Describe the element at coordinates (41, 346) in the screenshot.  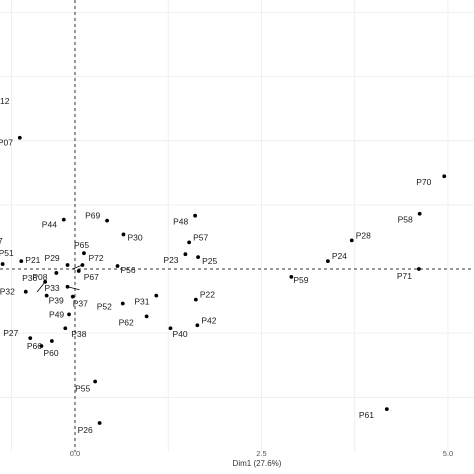
I see `point-p60` at that location.